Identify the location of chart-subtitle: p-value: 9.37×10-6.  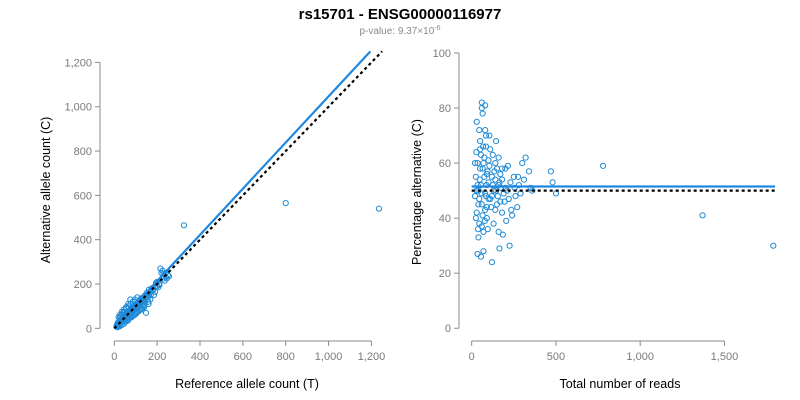
(399, 31).